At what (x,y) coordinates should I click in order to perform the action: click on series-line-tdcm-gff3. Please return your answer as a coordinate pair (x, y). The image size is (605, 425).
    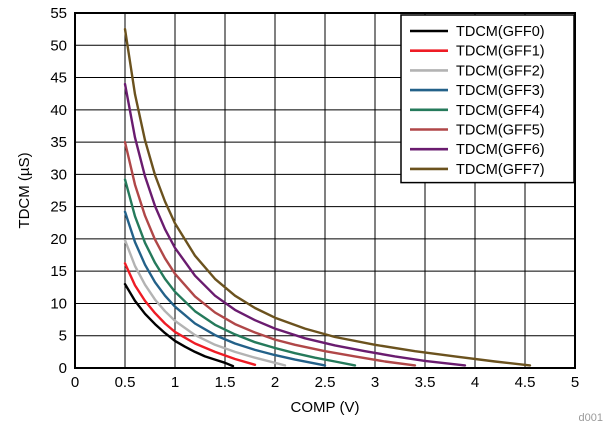
    Looking at the image, I should click on (225, 288).